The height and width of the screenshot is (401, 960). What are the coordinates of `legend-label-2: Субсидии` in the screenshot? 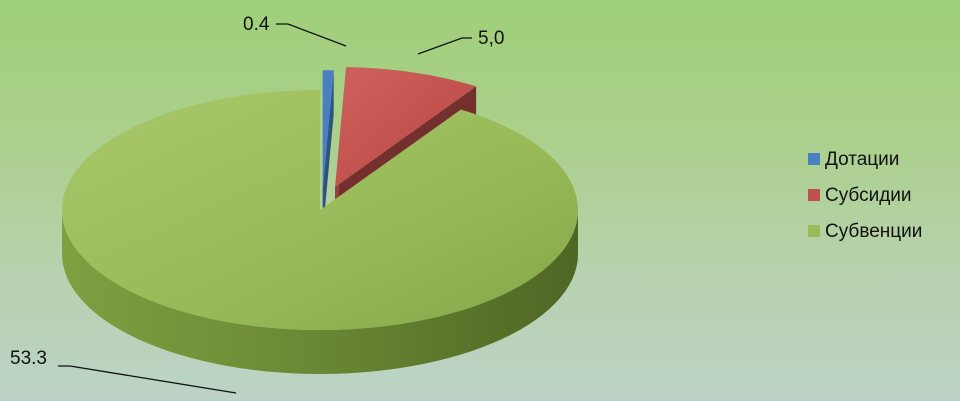 It's located at (868, 195).